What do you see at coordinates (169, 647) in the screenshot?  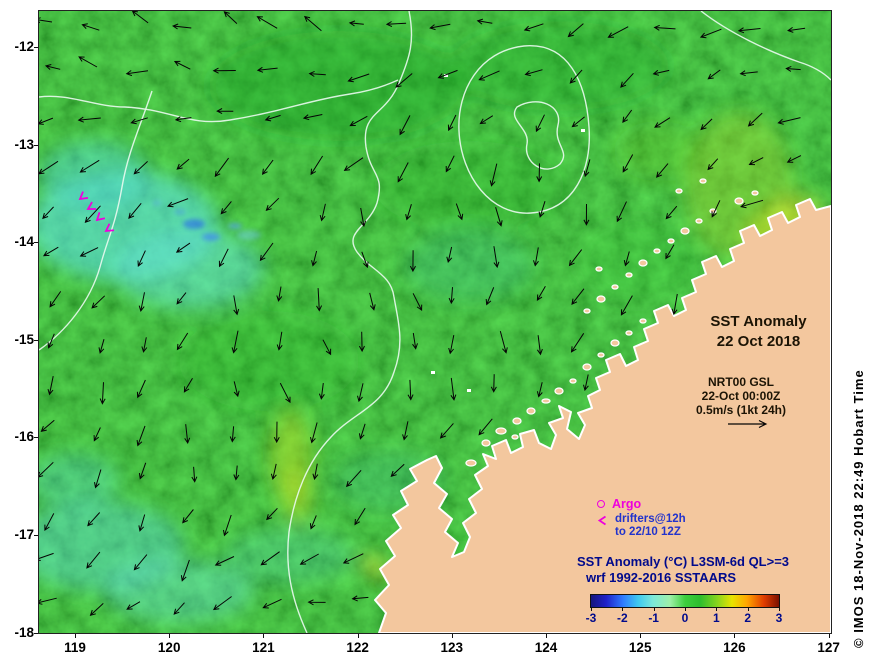 I see `x-tick-label: 120` at bounding box center [169, 647].